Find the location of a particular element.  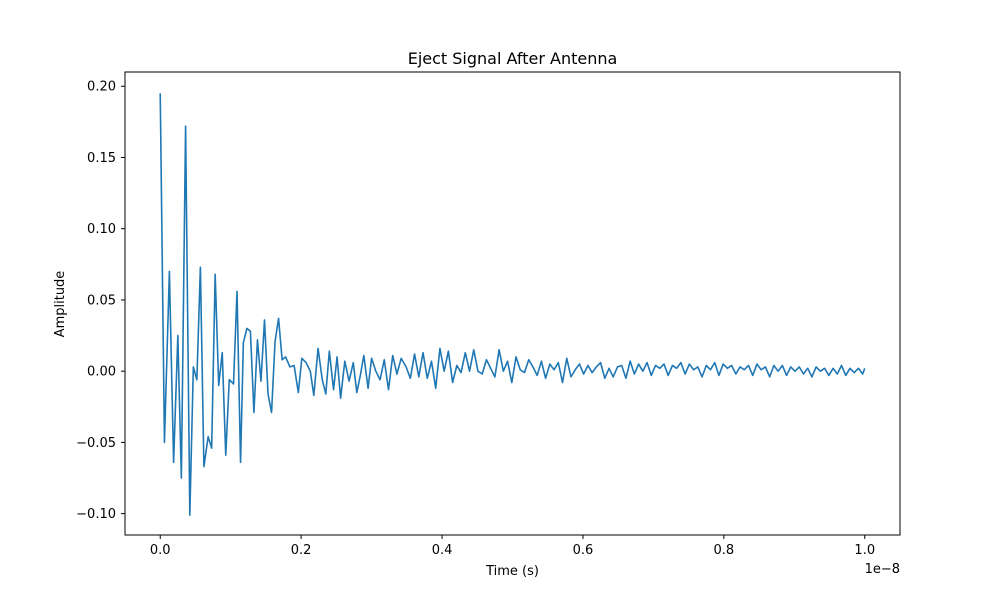

y-tick-label: 0.20 is located at coordinates (101, 87).